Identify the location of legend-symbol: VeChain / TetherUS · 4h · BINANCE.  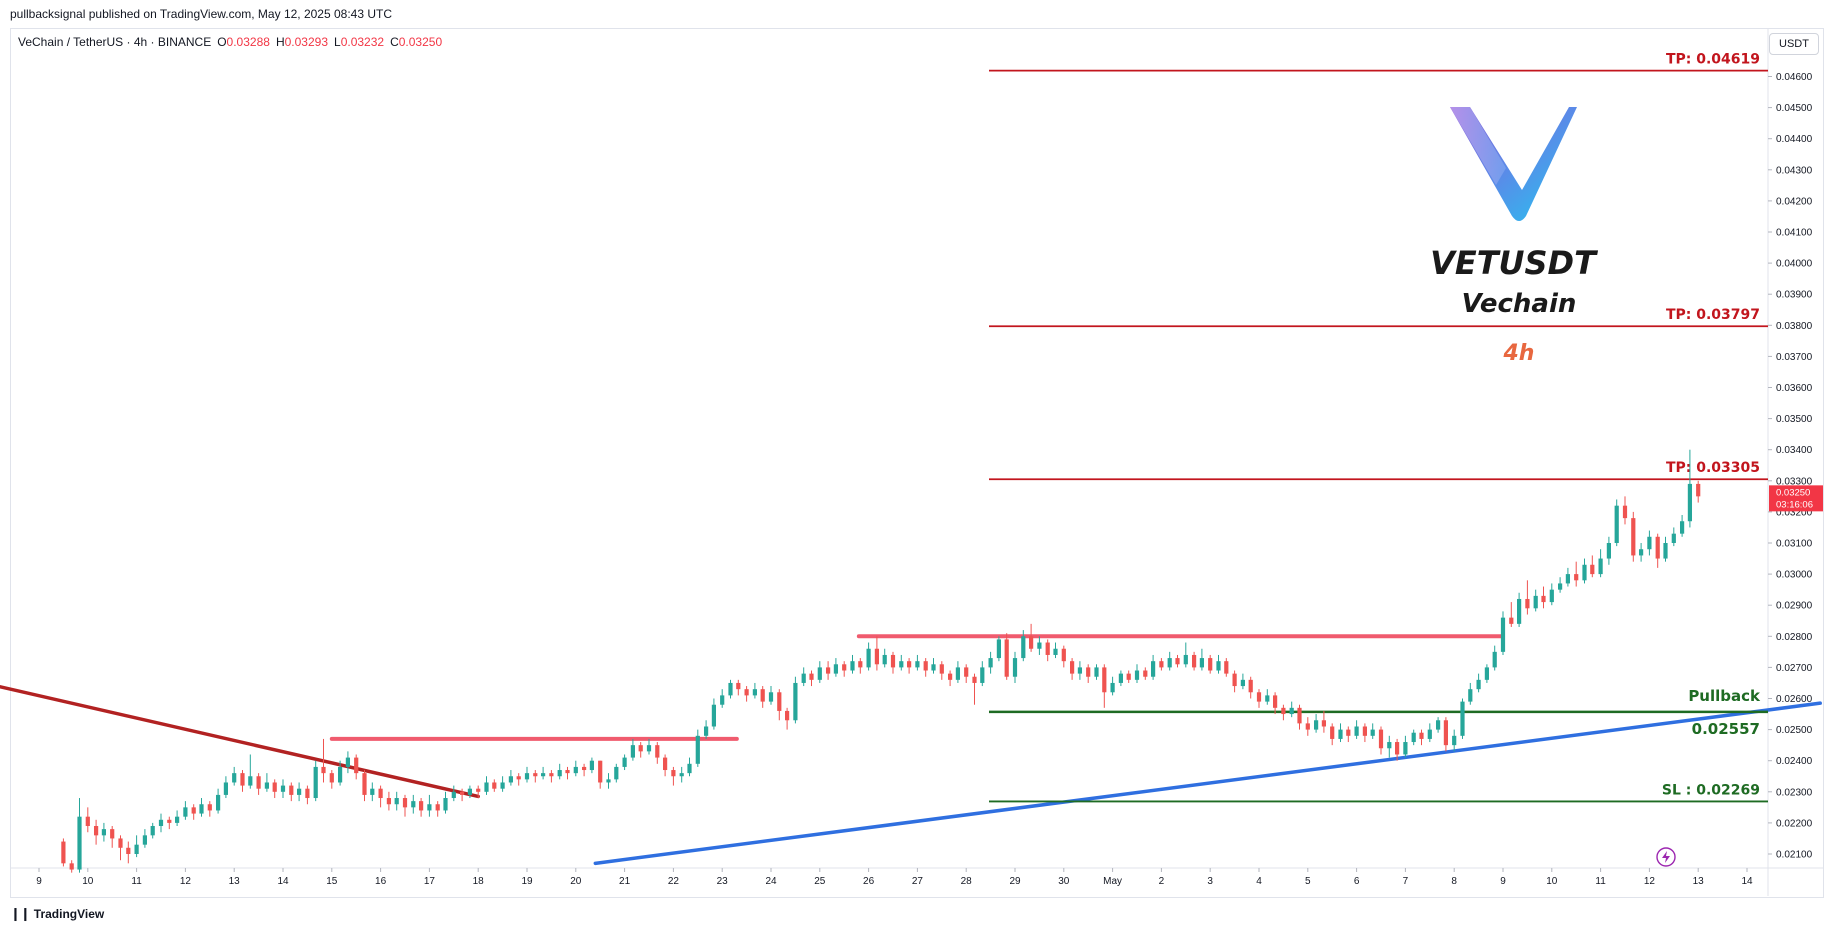
(115, 42).